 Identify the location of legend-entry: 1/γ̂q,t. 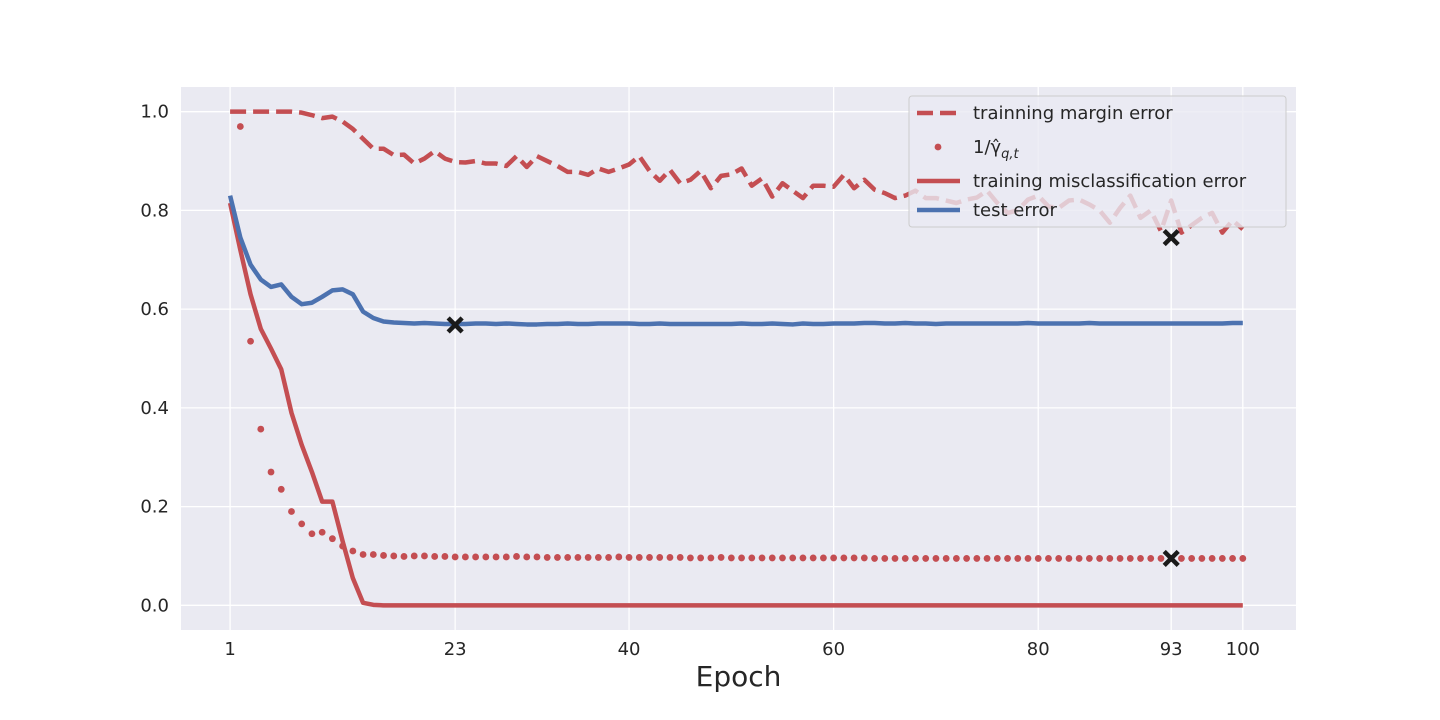
(977, 149).